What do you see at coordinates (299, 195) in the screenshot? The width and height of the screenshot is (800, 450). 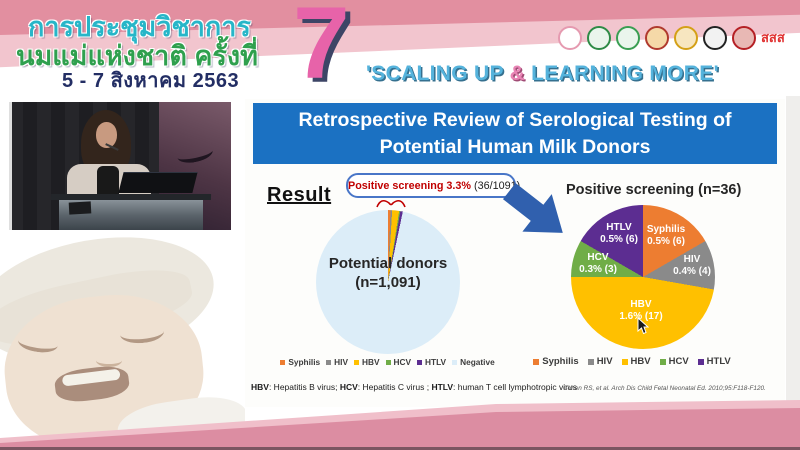 I see `result-heading: Result` at bounding box center [299, 195].